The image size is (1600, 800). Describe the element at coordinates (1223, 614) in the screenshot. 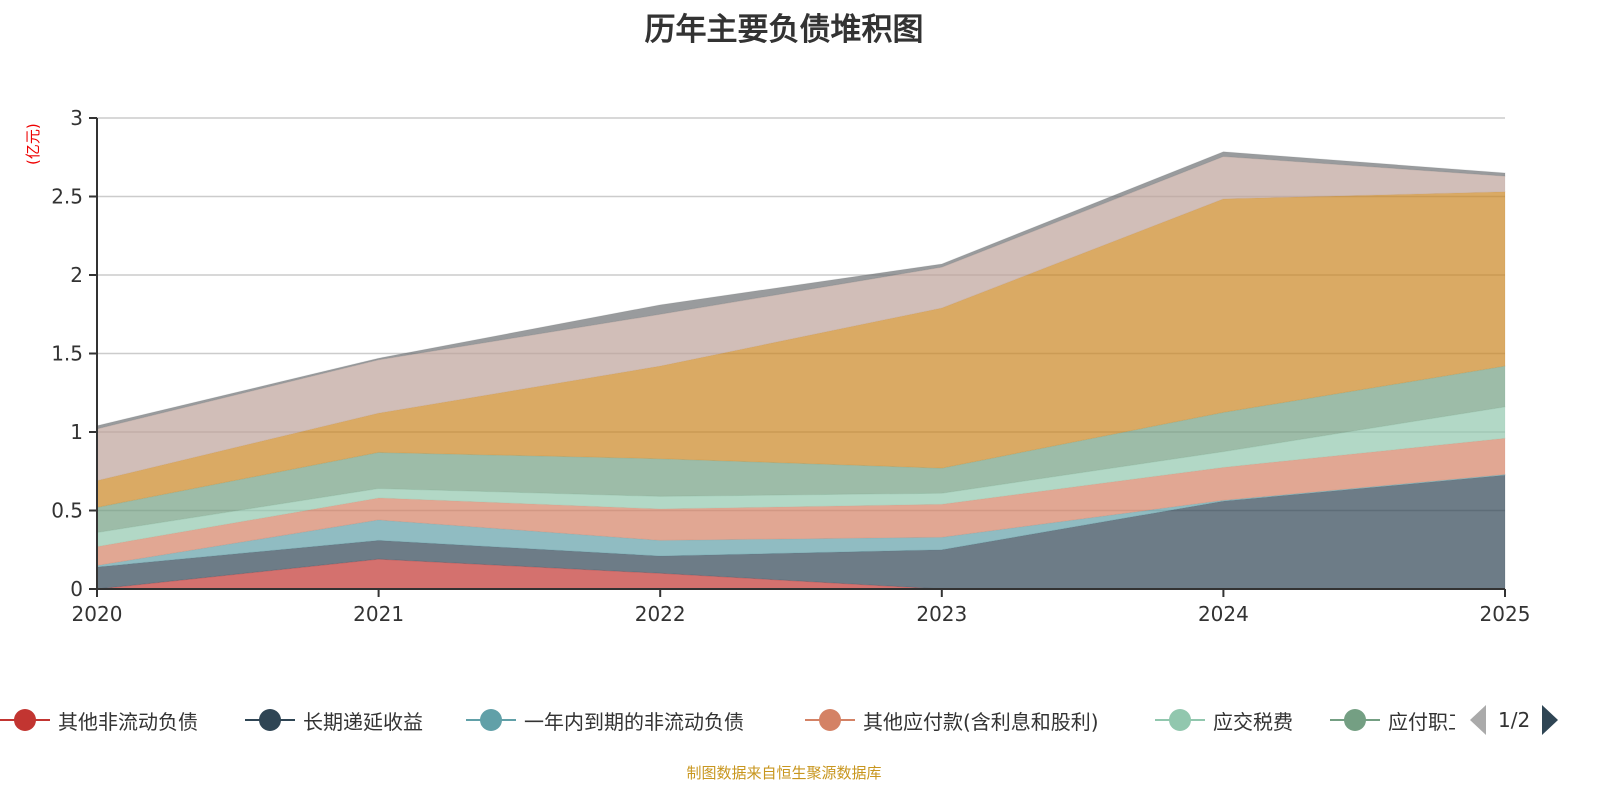

I see `x-tick-label: 2024` at that location.